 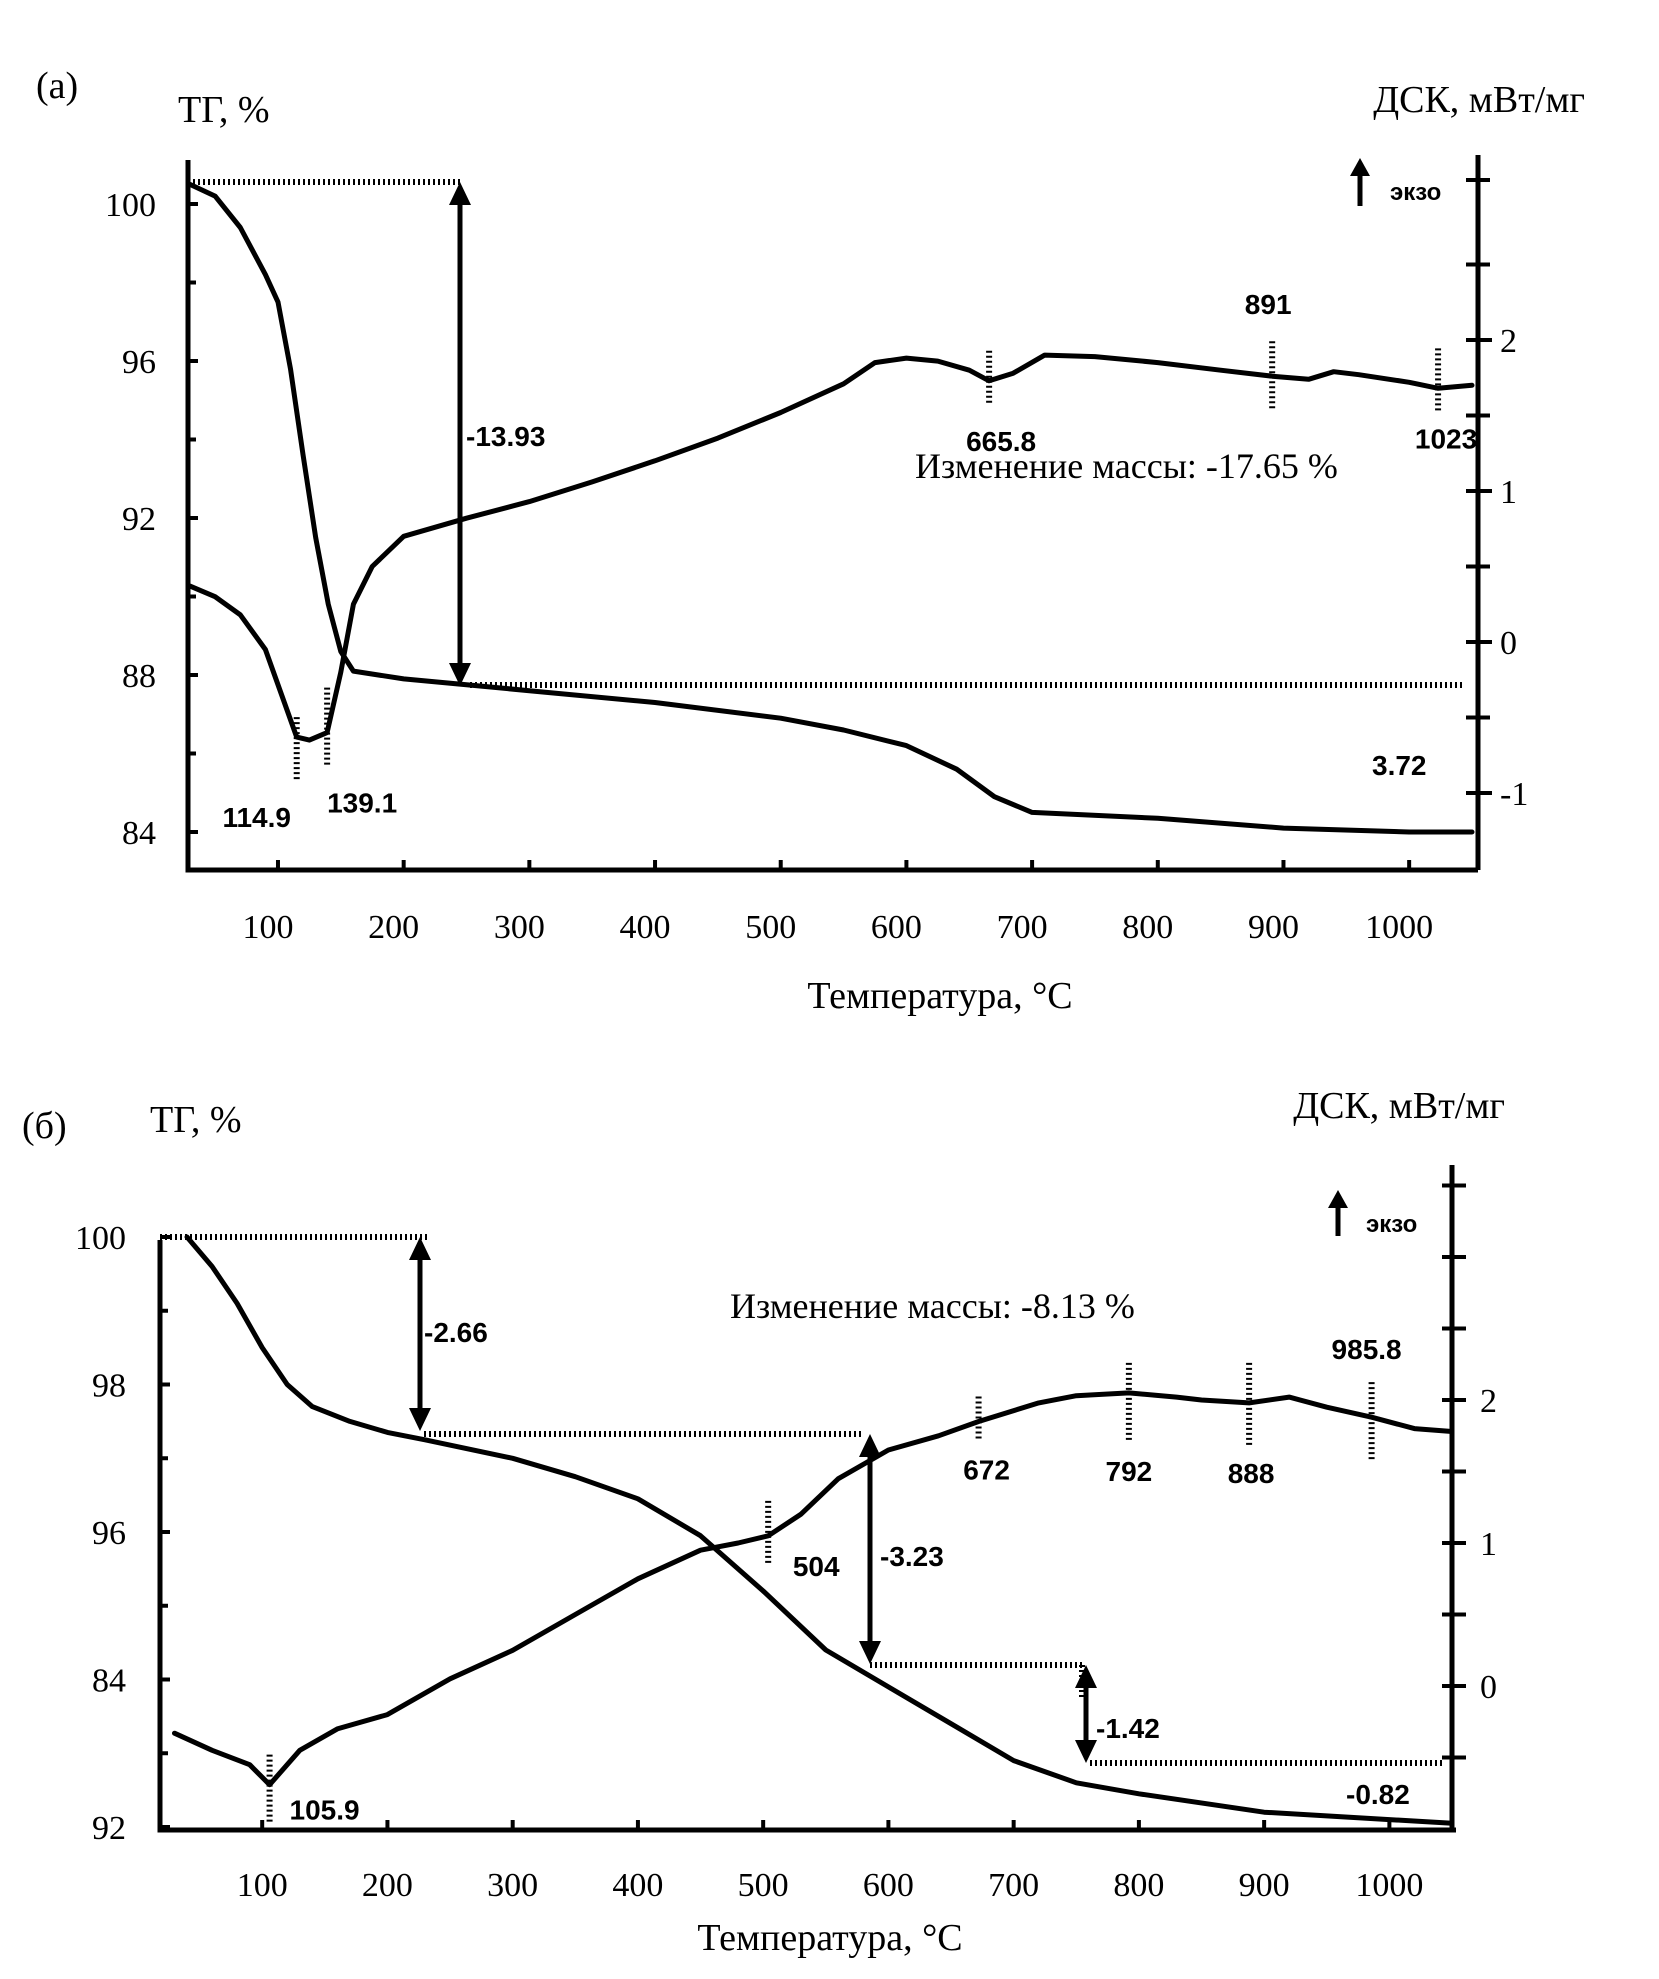 What do you see at coordinates (44, 1126) in the screenshot?
I see `panel-b-label: (б)` at bounding box center [44, 1126].